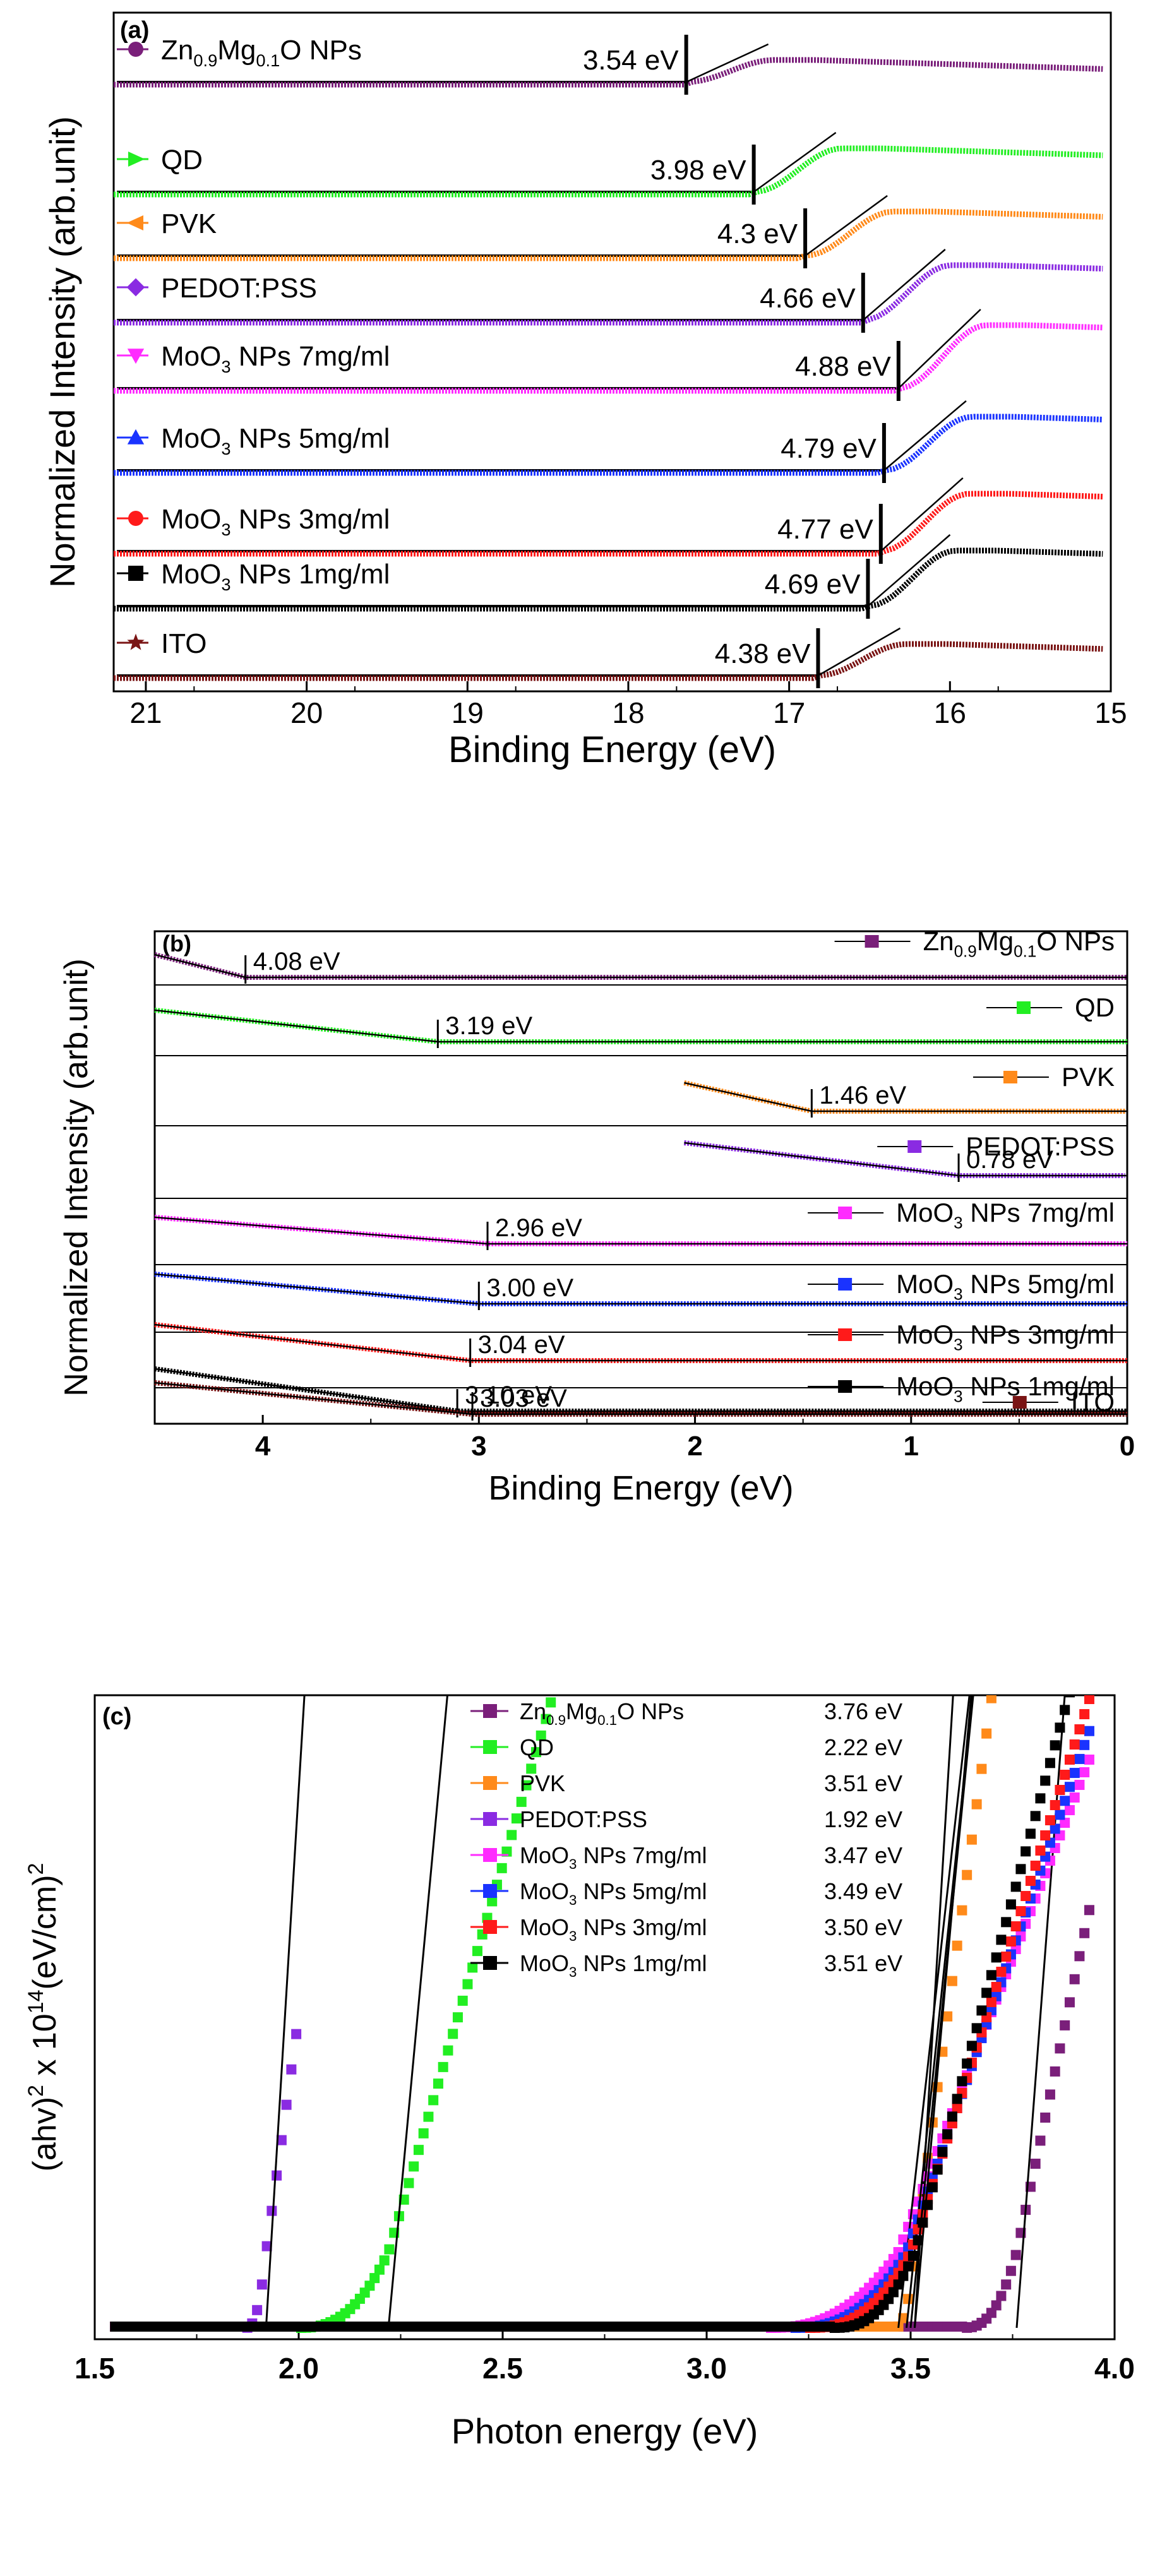  What do you see at coordinates (1088, 1077) in the screenshot?
I see `legend-label: PVK` at bounding box center [1088, 1077].